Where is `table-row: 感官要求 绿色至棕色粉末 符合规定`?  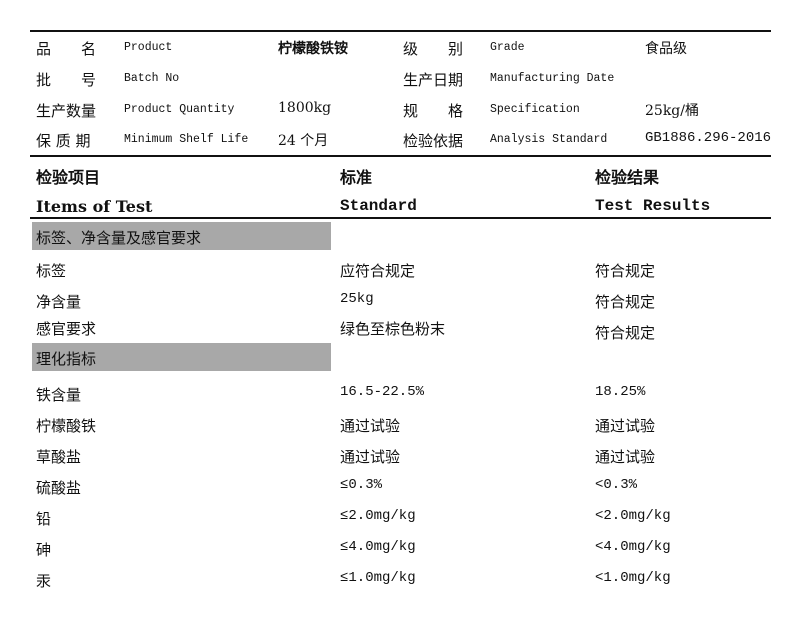 table-row: 感官要求 绿色至棕色粉末 符合规定 is located at coordinates (400, 330).